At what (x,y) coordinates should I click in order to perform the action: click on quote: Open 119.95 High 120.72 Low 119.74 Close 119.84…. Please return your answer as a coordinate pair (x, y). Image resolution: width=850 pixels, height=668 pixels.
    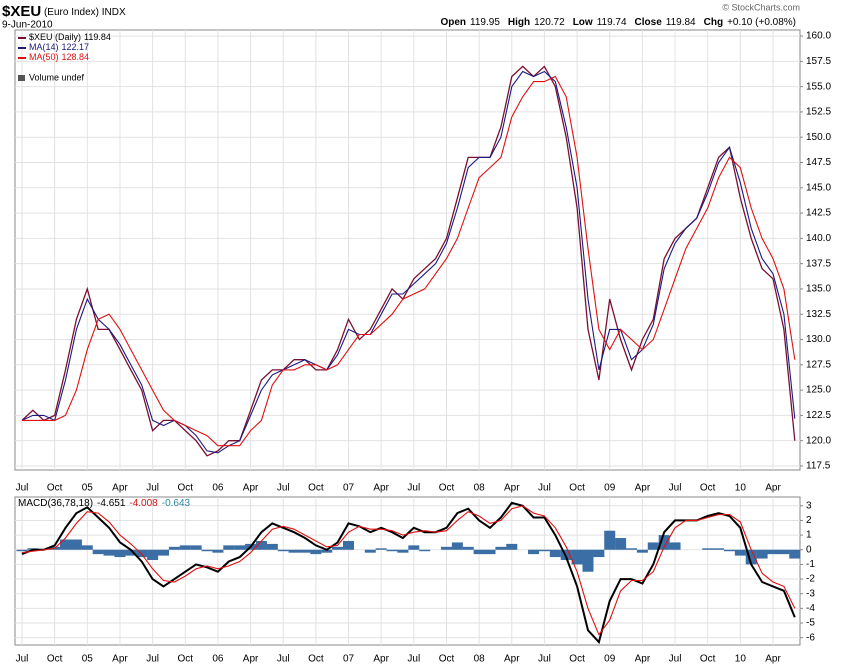
    Looking at the image, I should click on (618, 22).